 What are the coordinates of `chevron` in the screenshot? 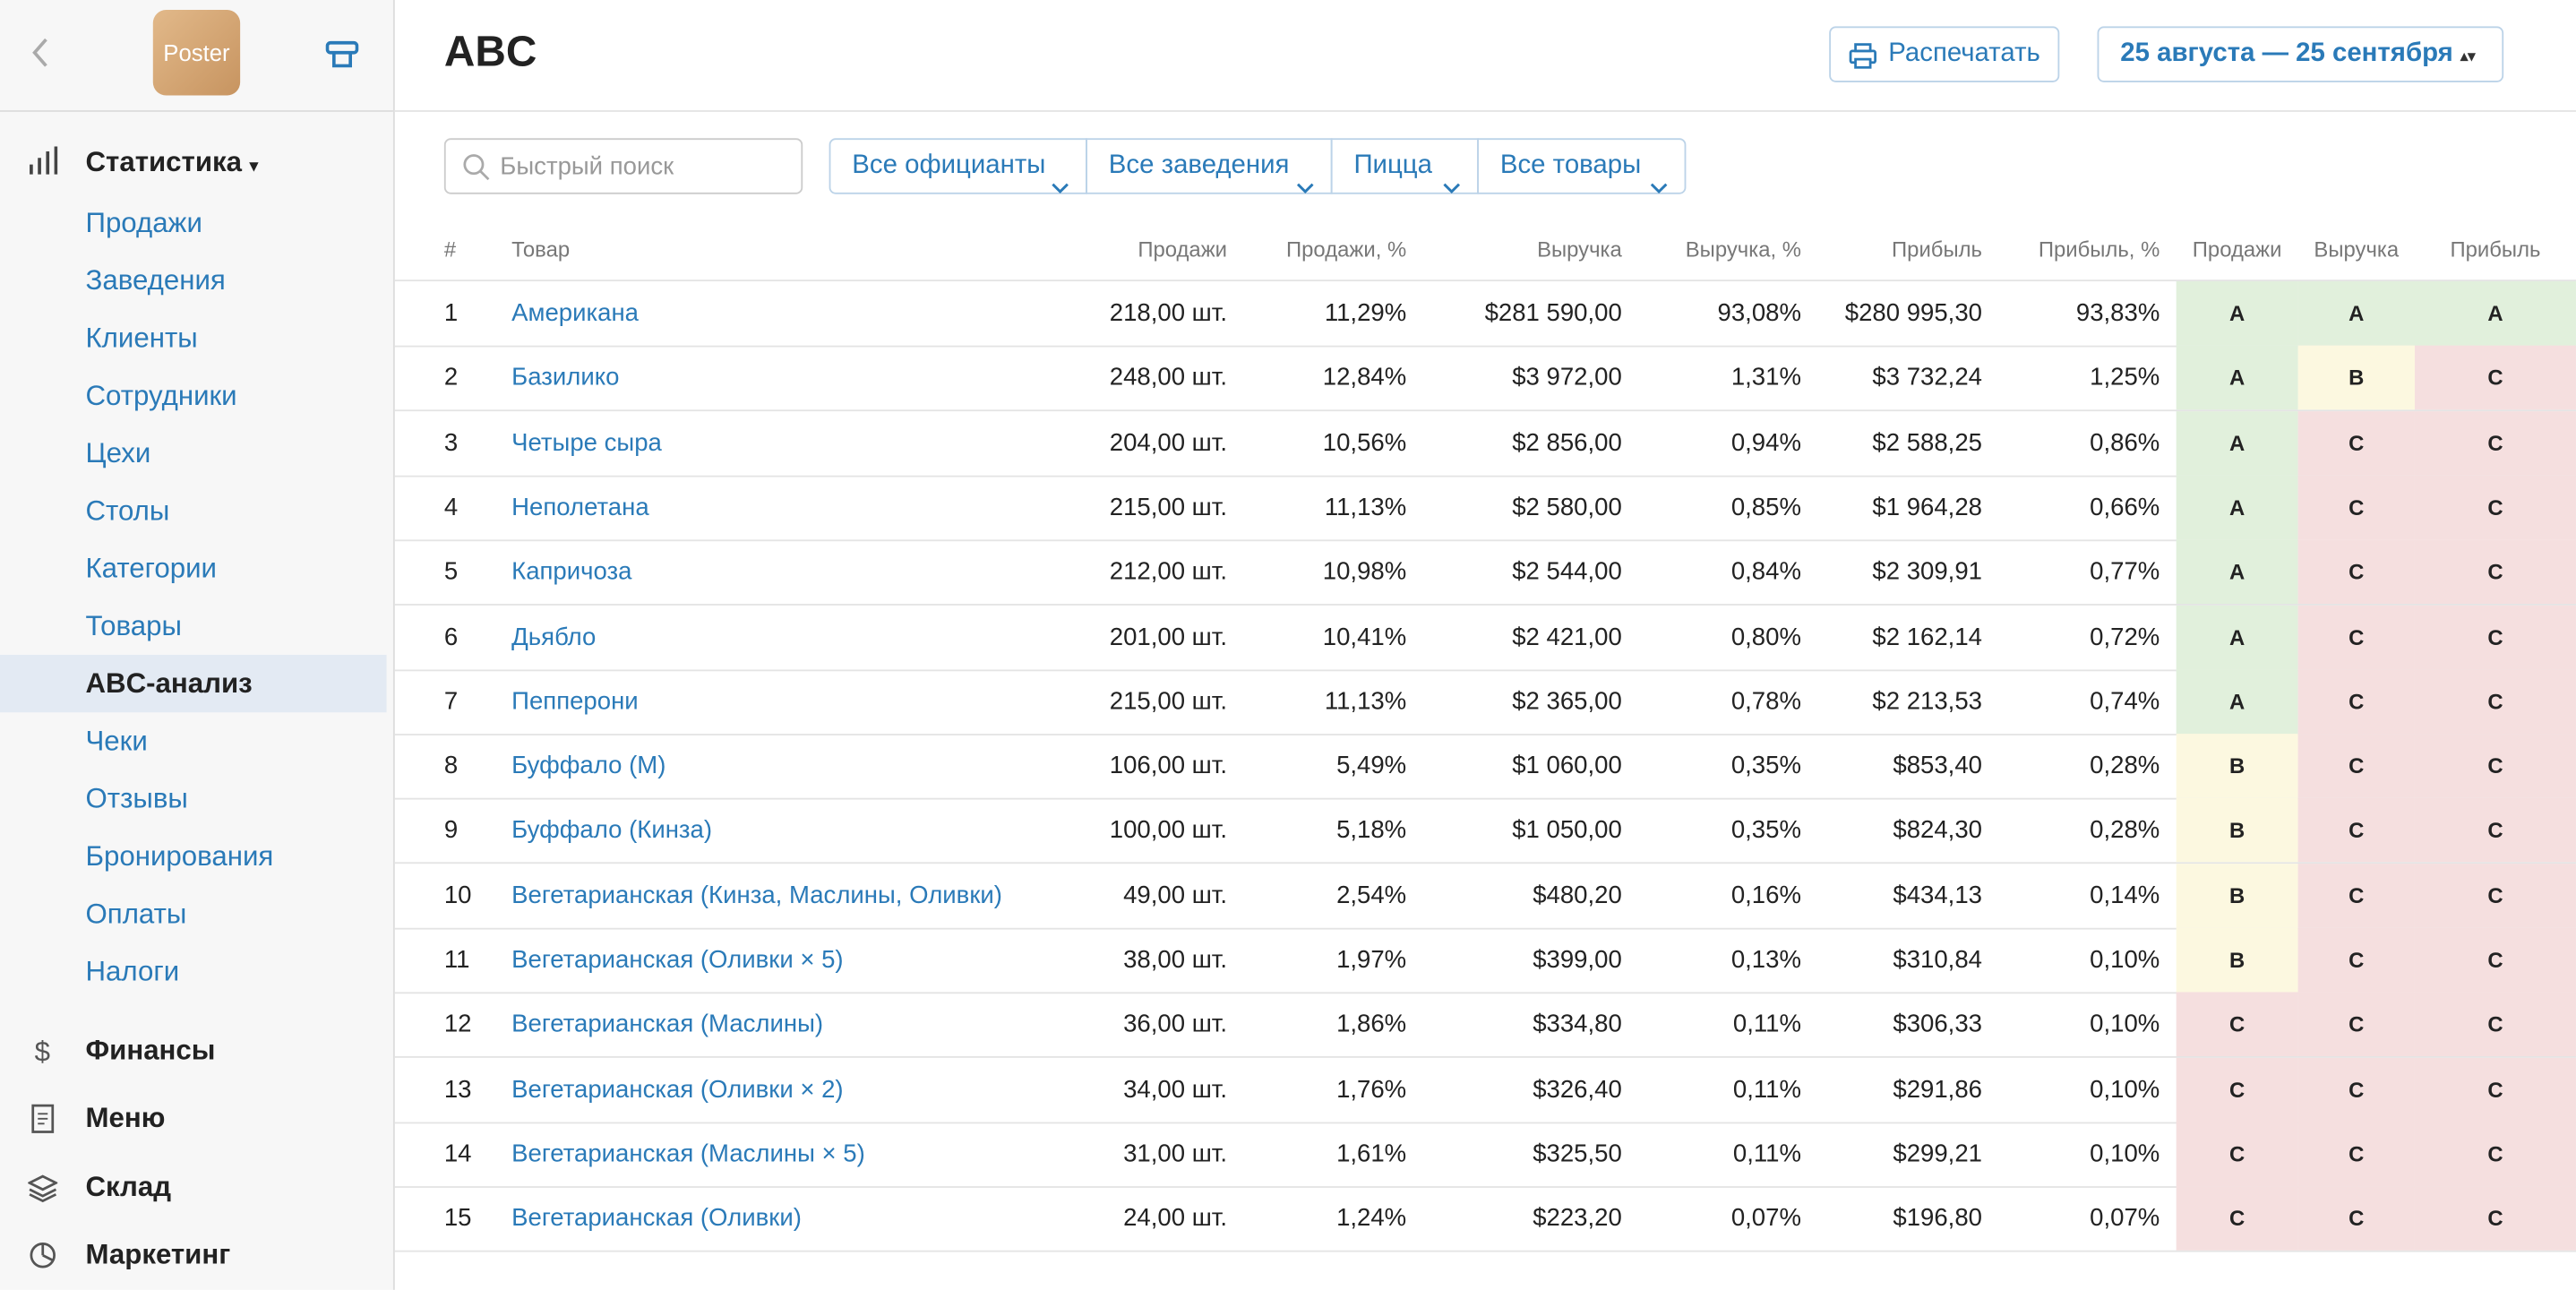 It's located at (1060, 187).